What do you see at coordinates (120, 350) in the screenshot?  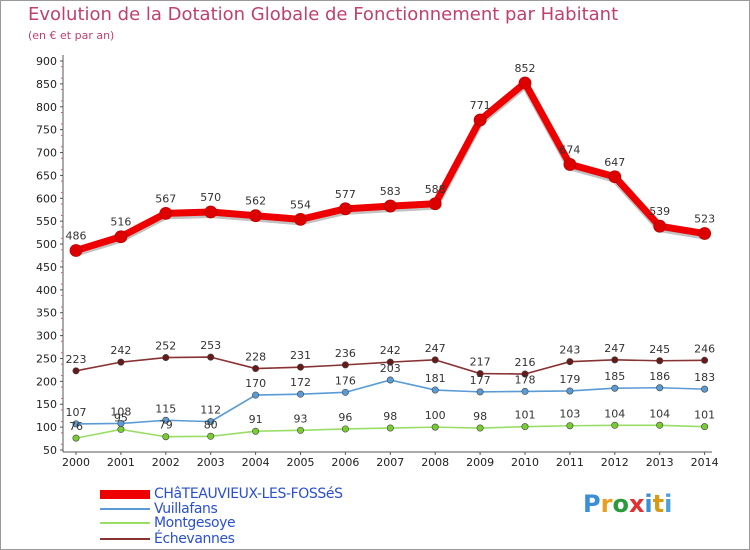 I see `data-label: 242` at bounding box center [120, 350].